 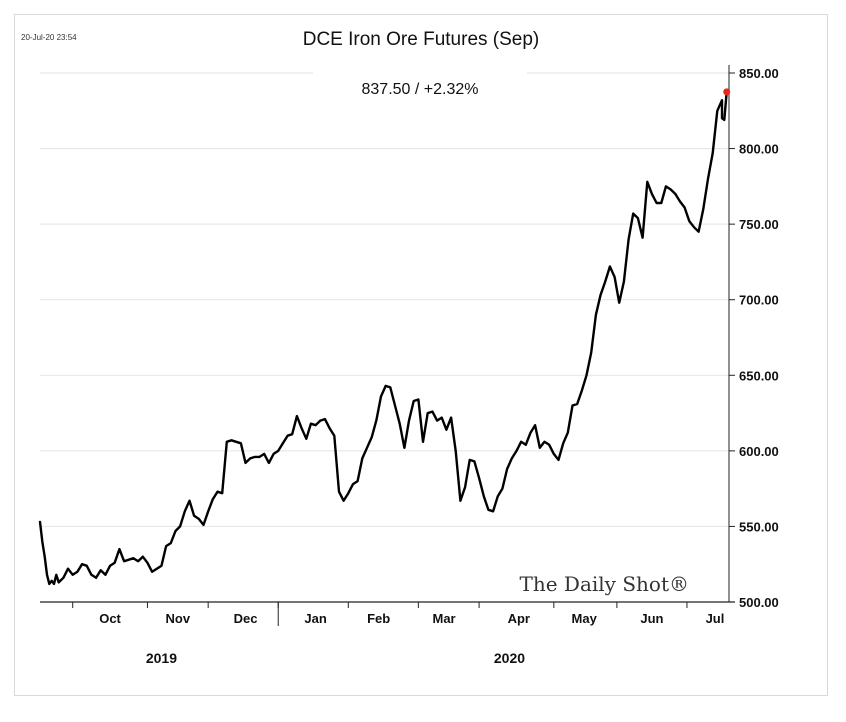 I want to click on y-tick-label: 550.00, so click(x=759, y=526).